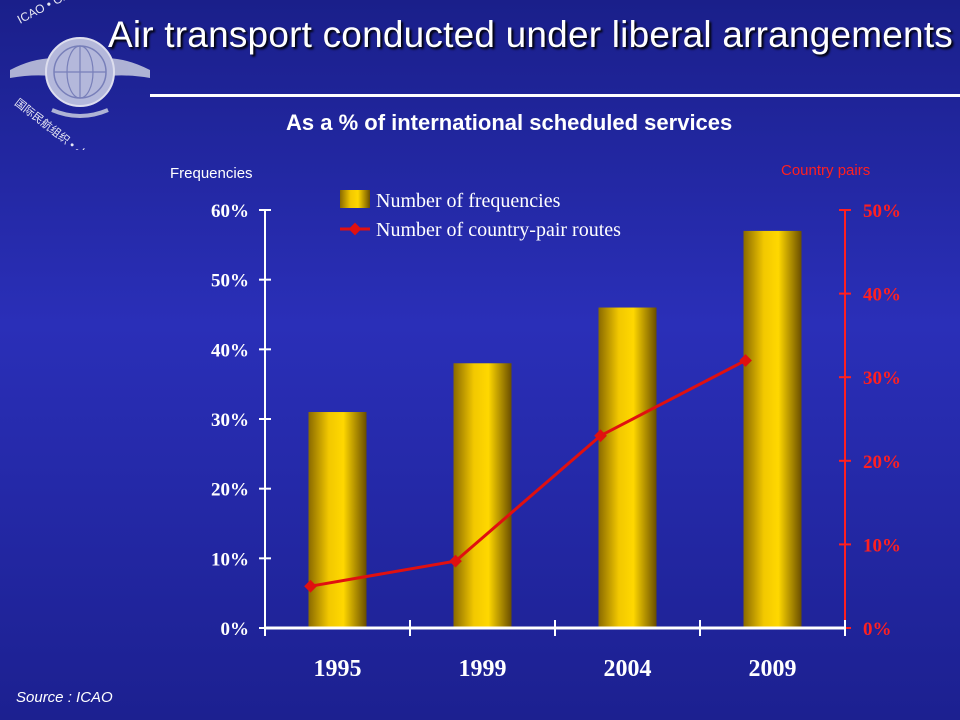  What do you see at coordinates (482, 495) in the screenshot?
I see `bar-1999` at bounding box center [482, 495].